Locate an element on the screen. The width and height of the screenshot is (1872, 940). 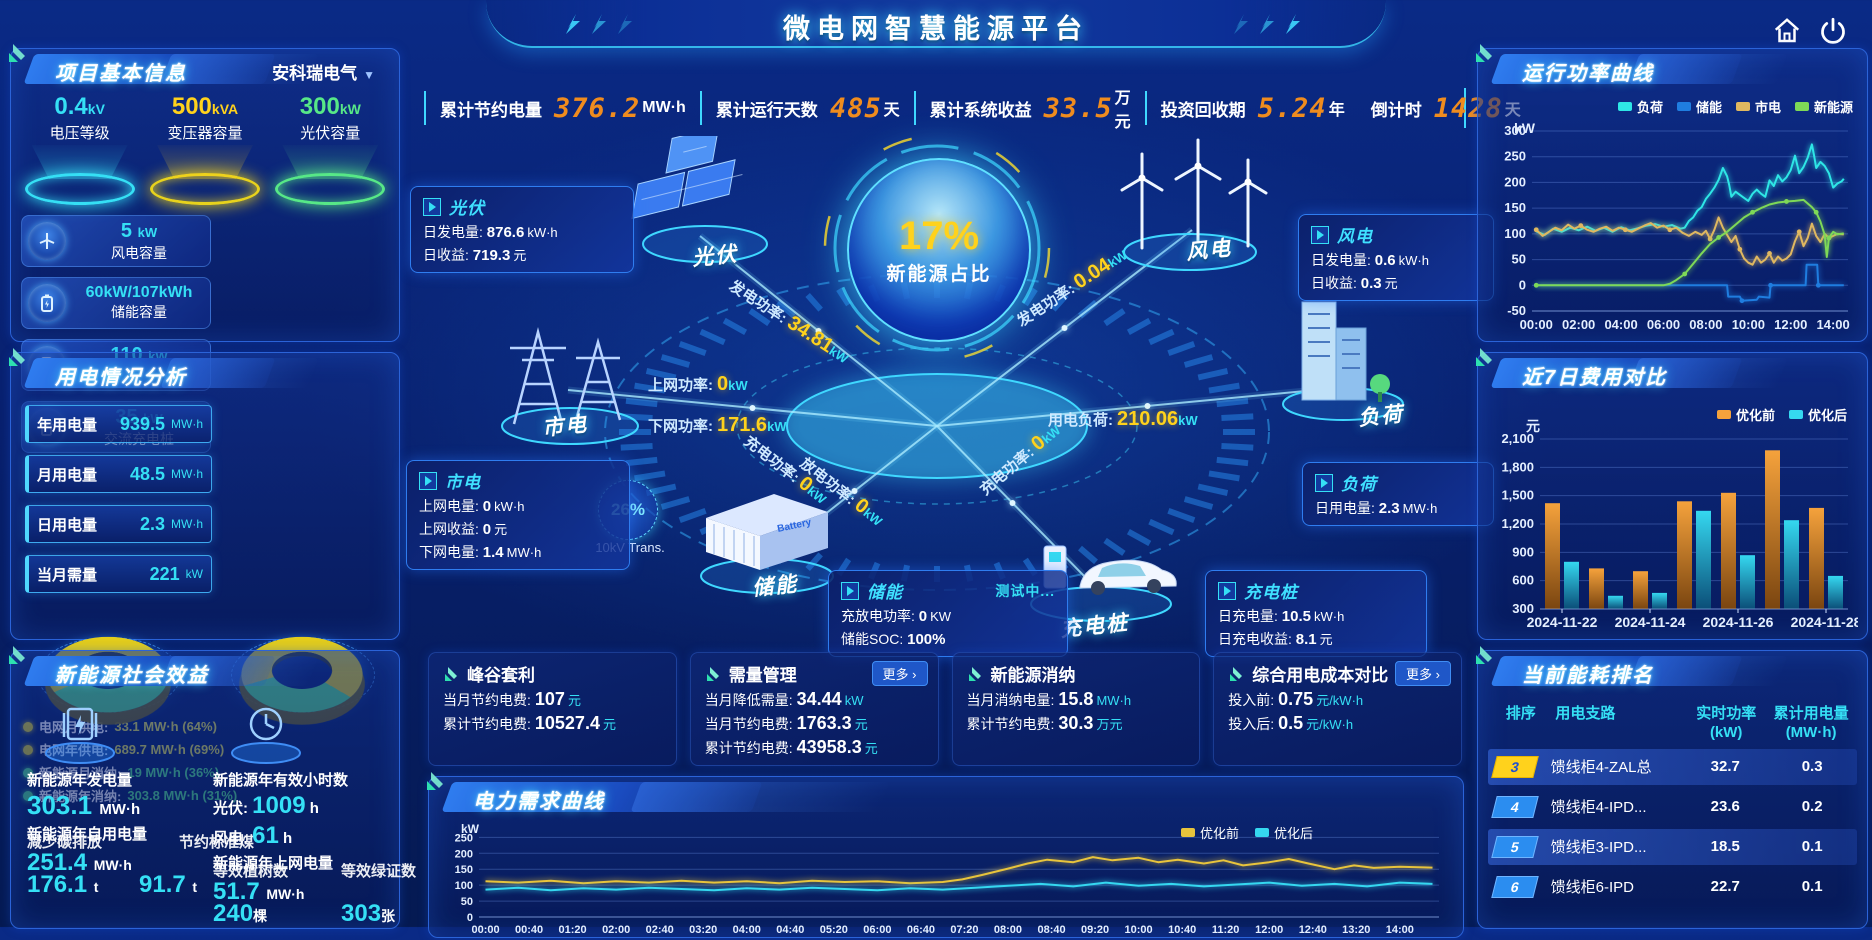
table-row: 6 馈线柜6-IPD 22.7 0.1 is located at coordinates (1672, 887).